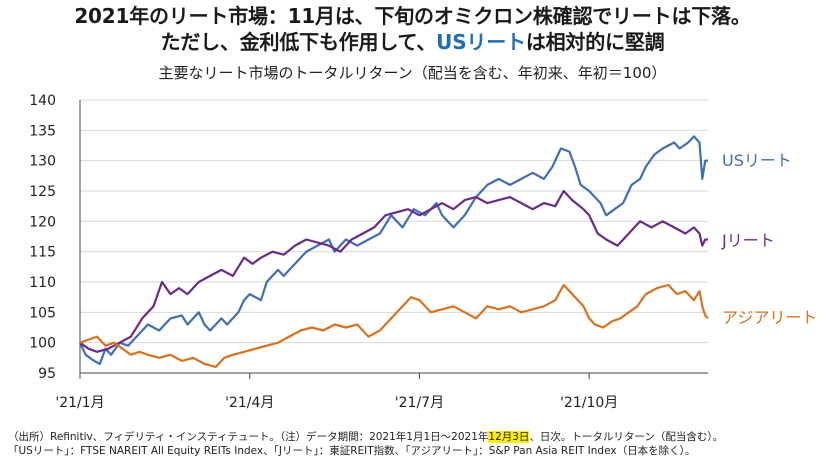 The height and width of the screenshot is (464, 825). I want to click on y-tick-label: 120, so click(42, 222).